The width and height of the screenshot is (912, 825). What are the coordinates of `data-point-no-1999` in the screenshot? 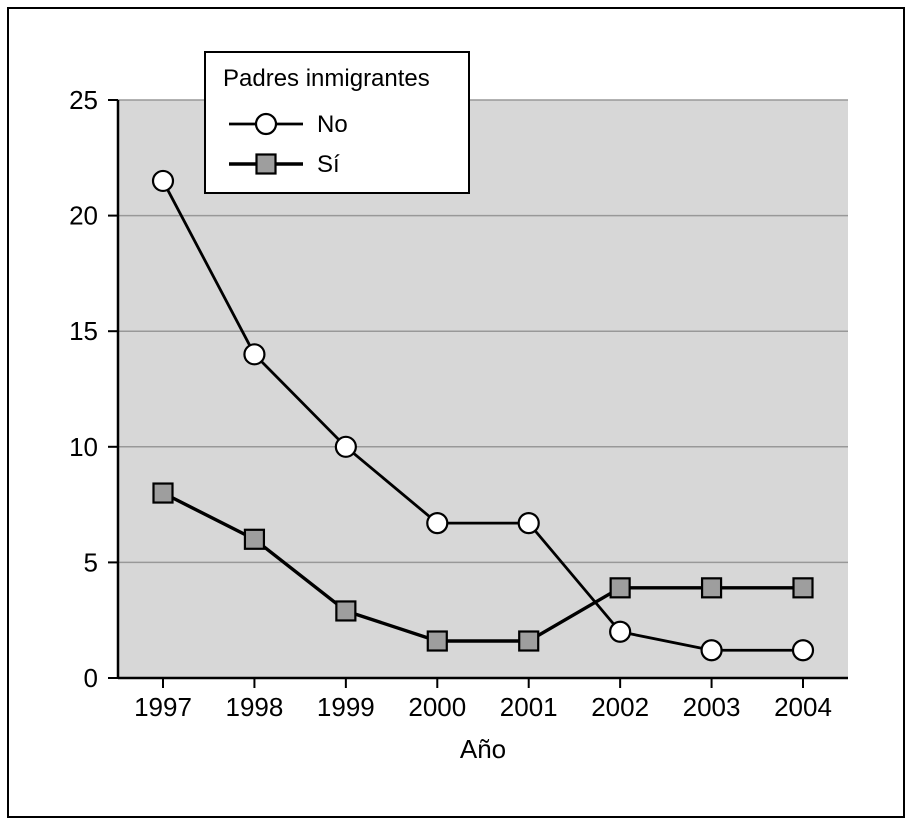 It's located at (345, 446).